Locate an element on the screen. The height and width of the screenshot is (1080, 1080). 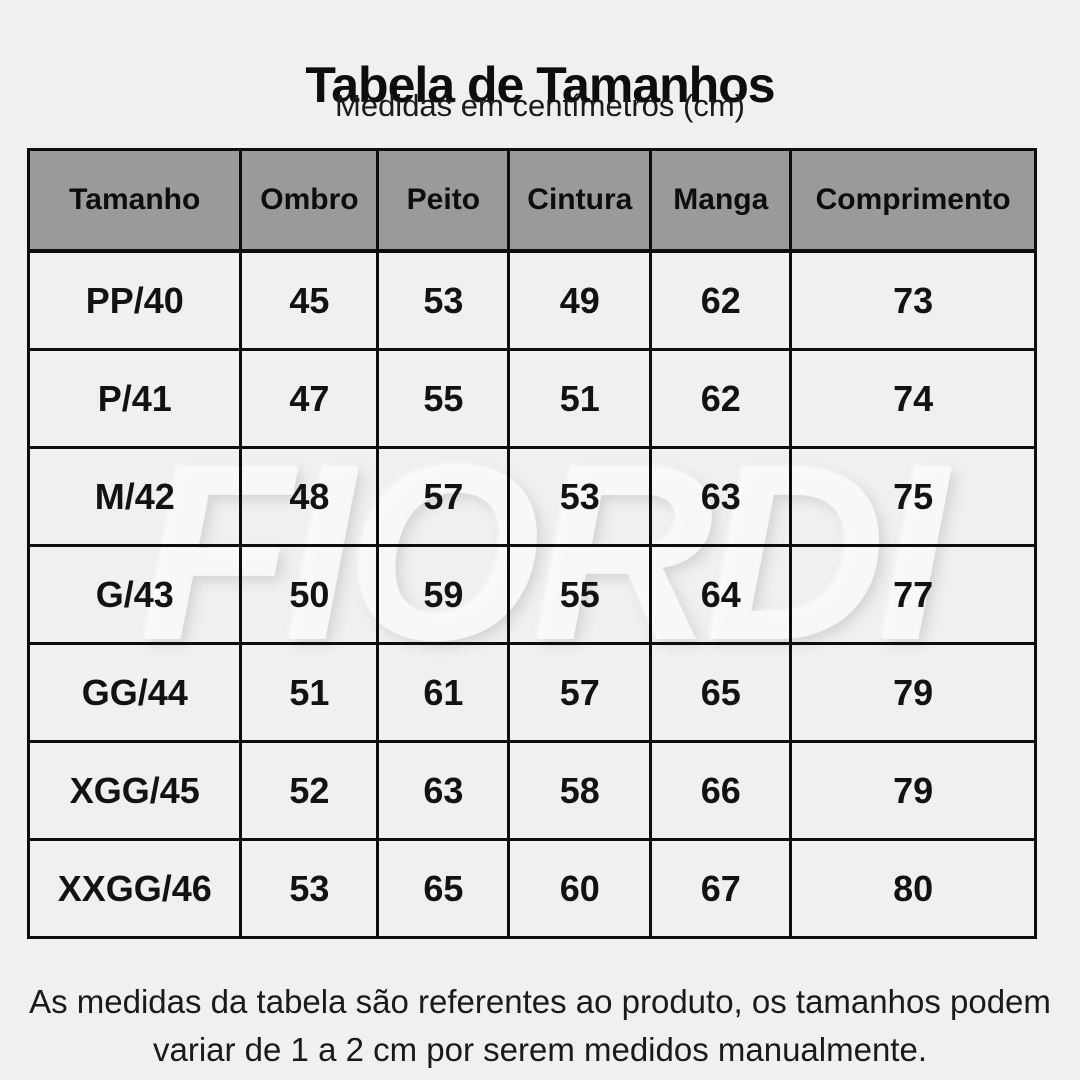
size-label-cell: P/41 is located at coordinates (134, 398).